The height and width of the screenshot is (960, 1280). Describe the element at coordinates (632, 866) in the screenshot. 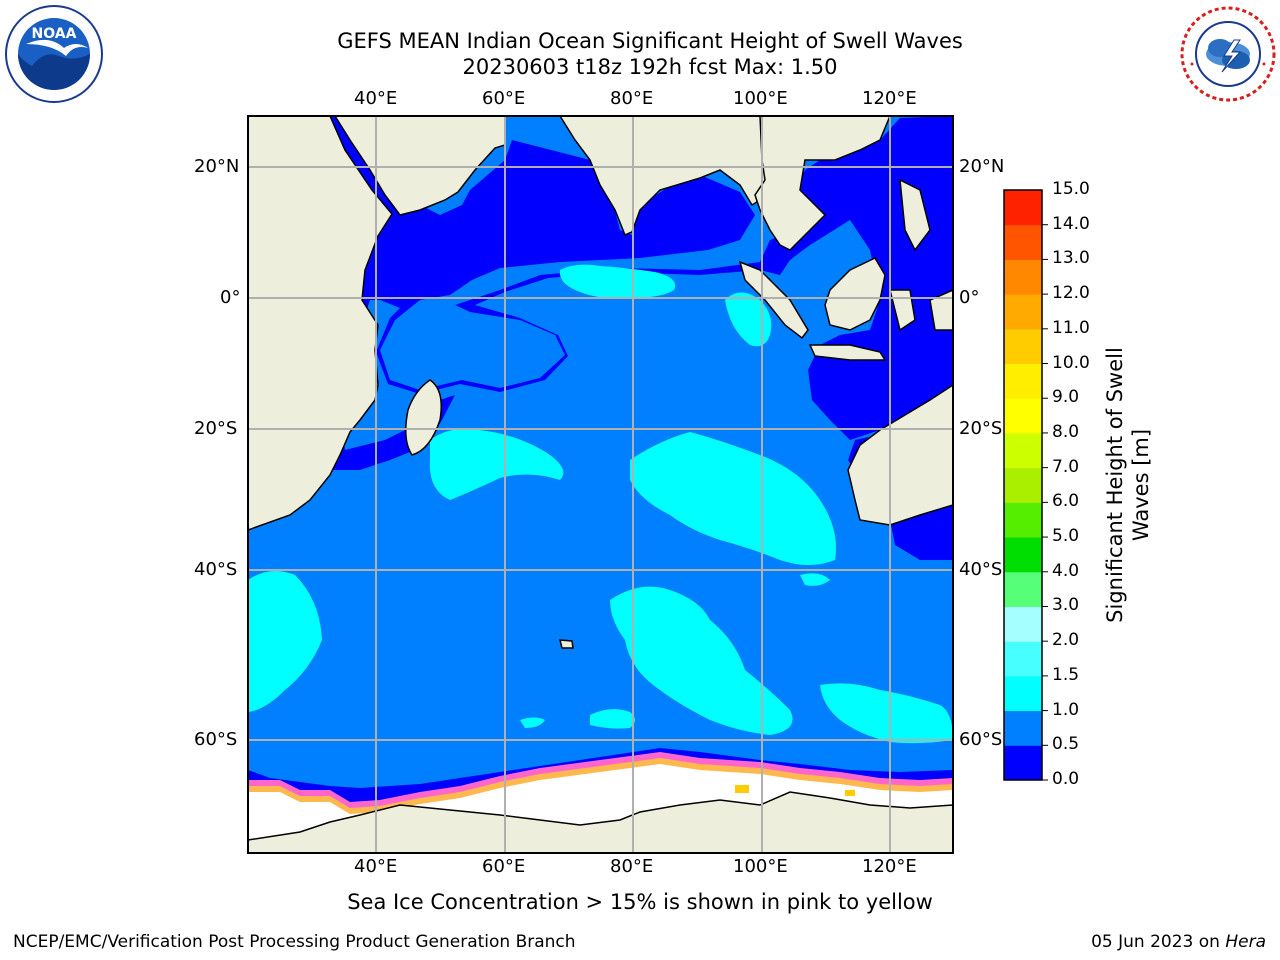

I see `lon-tick-bottom: 80°E` at that location.